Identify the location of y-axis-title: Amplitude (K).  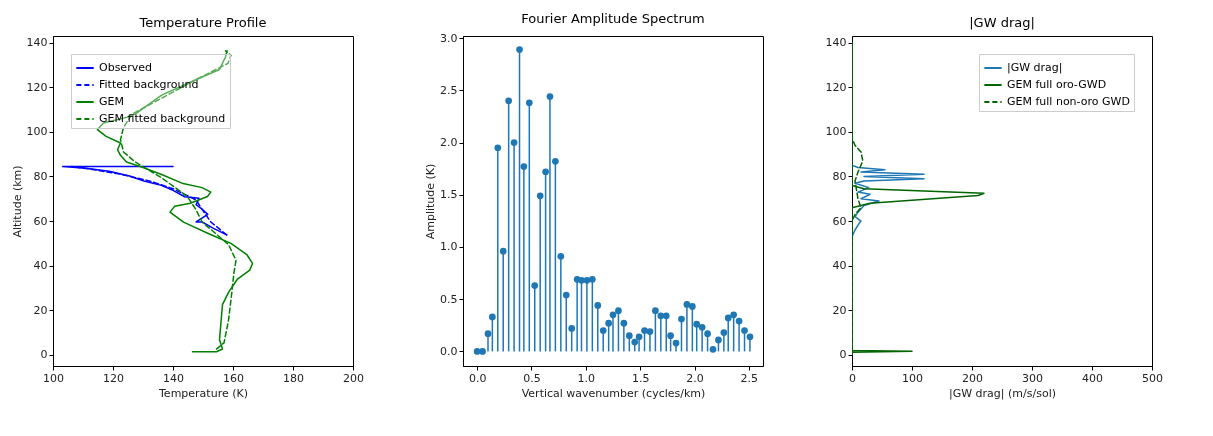
(431, 201).